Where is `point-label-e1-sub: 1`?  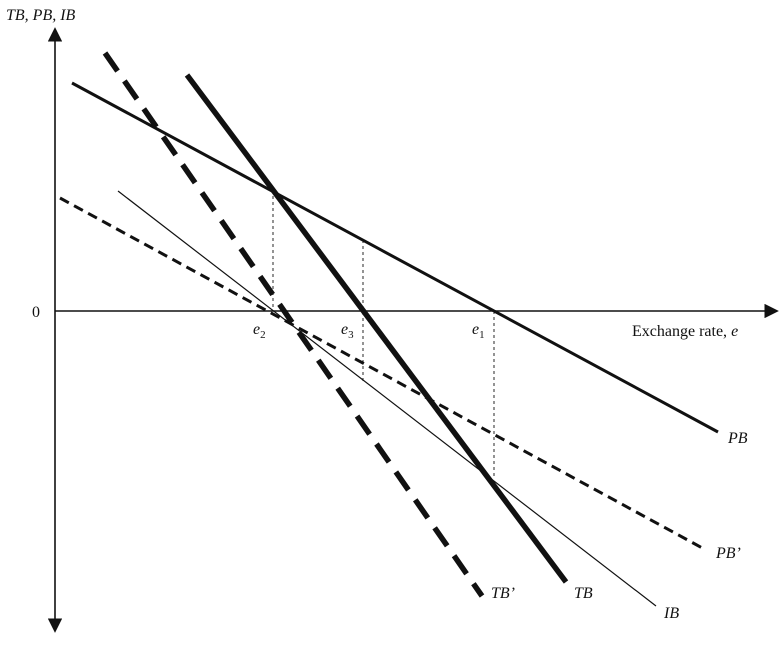
point-label-e1-sub: 1 is located at coordinates (482, 335).